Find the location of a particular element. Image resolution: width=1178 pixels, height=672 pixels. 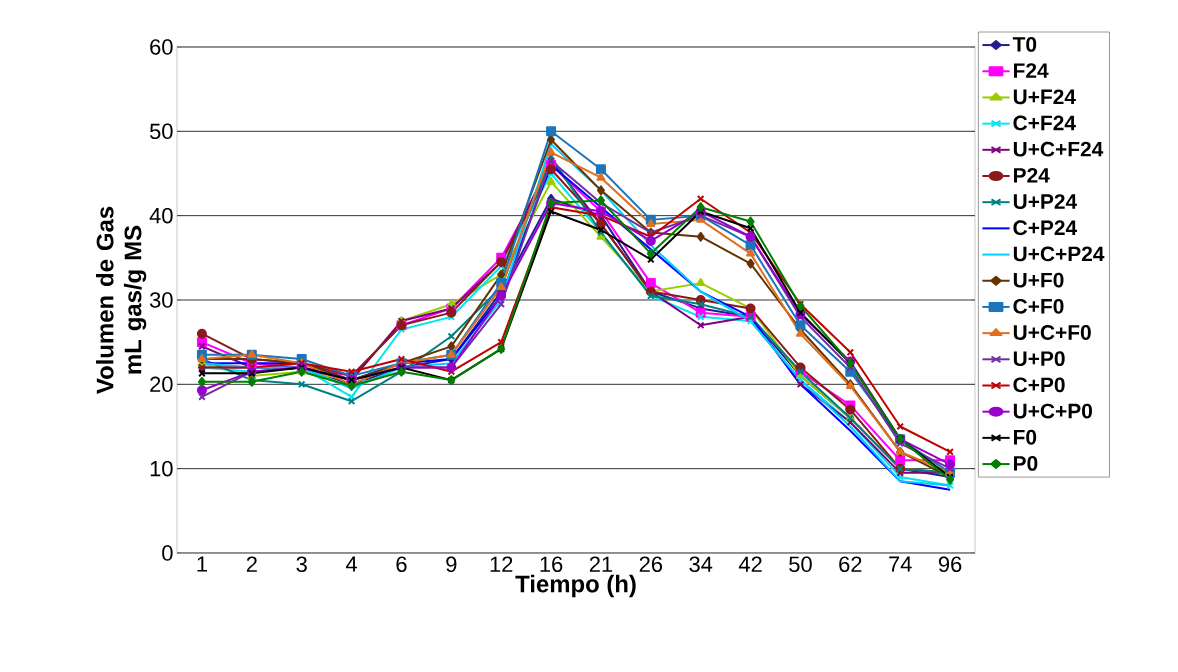

x-tick-label: 21 is located at coordinates (601, 564).